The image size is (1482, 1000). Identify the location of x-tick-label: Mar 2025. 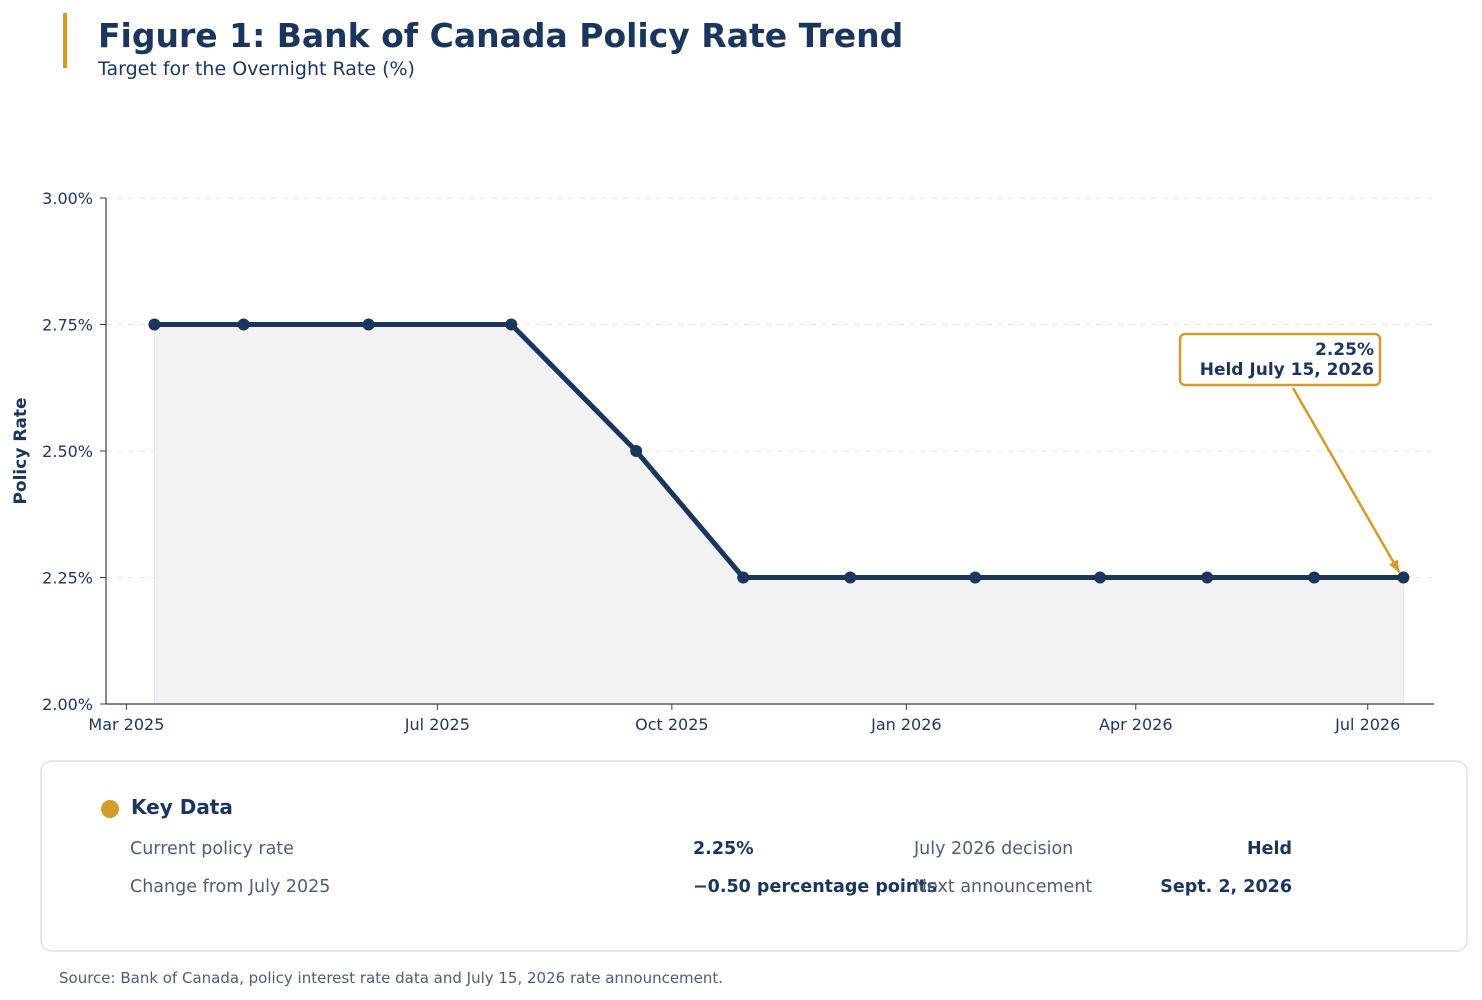
(126, 724).